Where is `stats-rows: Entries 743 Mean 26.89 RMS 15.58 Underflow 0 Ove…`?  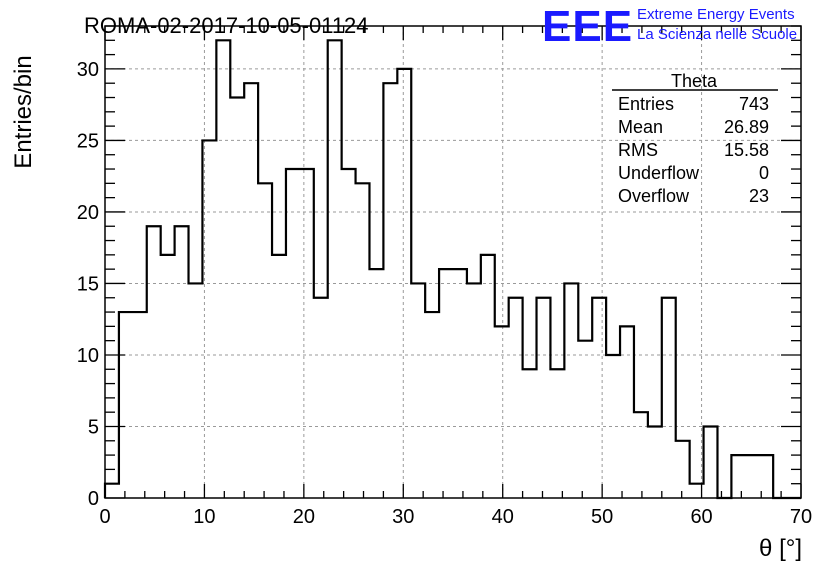 stats-rows: Entries 743 Mean 26.89 RMS 15.58 Underflow 0 Ove… is located at coordinates (693, 150).